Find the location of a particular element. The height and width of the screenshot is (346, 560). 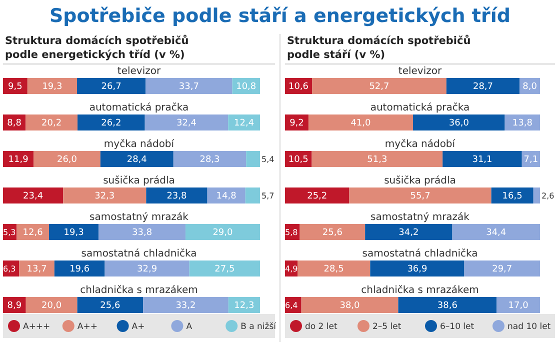

data-label: 11,9 is located at coordinates (18, 160).